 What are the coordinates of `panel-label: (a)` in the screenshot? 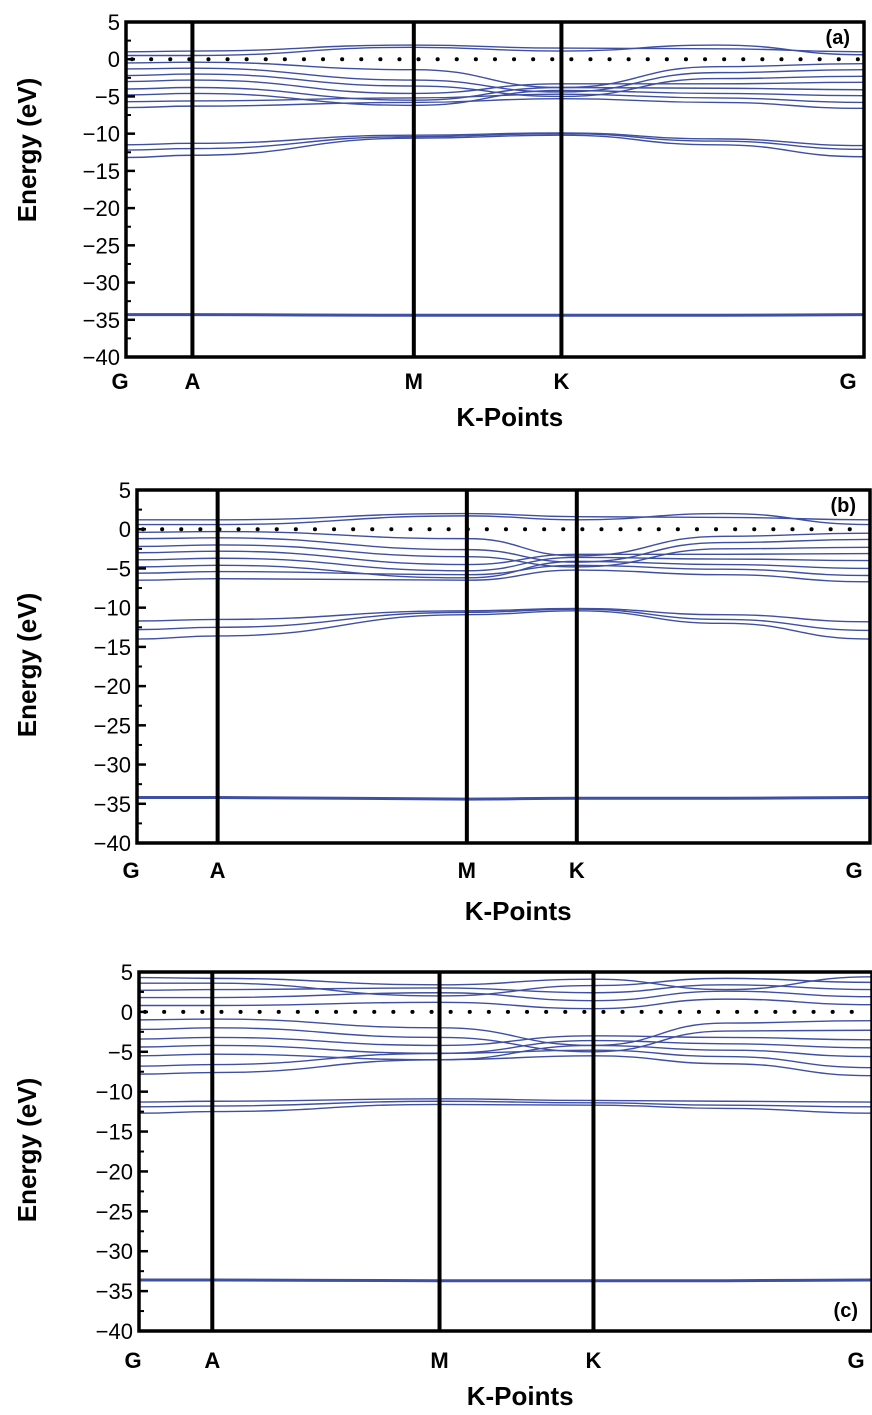 It's located at (838, 38).